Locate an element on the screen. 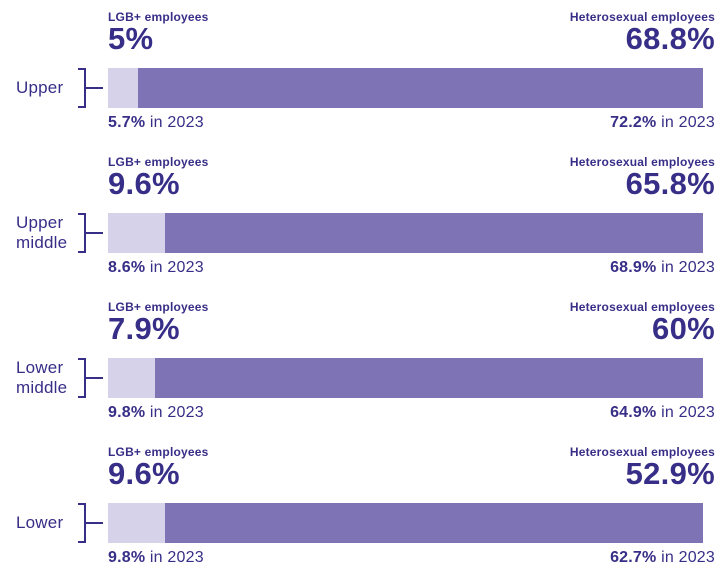 The image size is (720, 578). het-value: 52.9% is located at coordinates (670, 473).